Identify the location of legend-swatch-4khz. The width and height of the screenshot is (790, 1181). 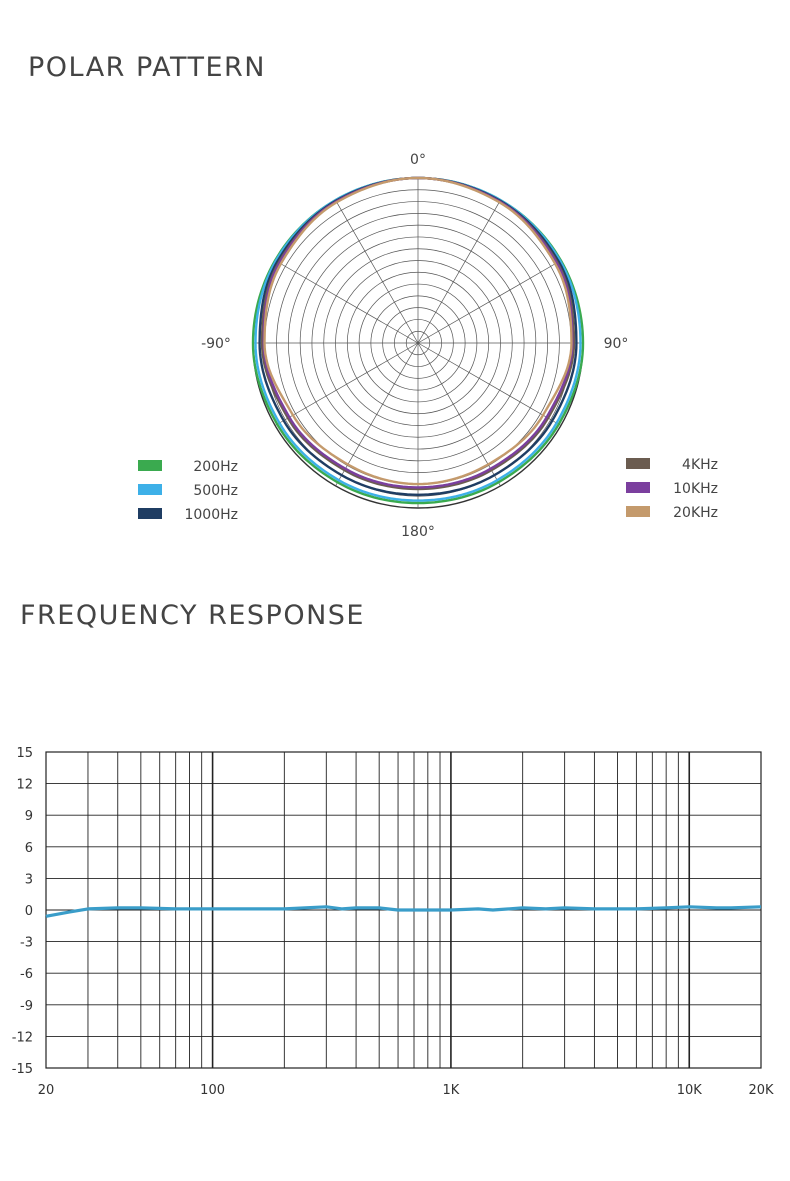
(638, 463).